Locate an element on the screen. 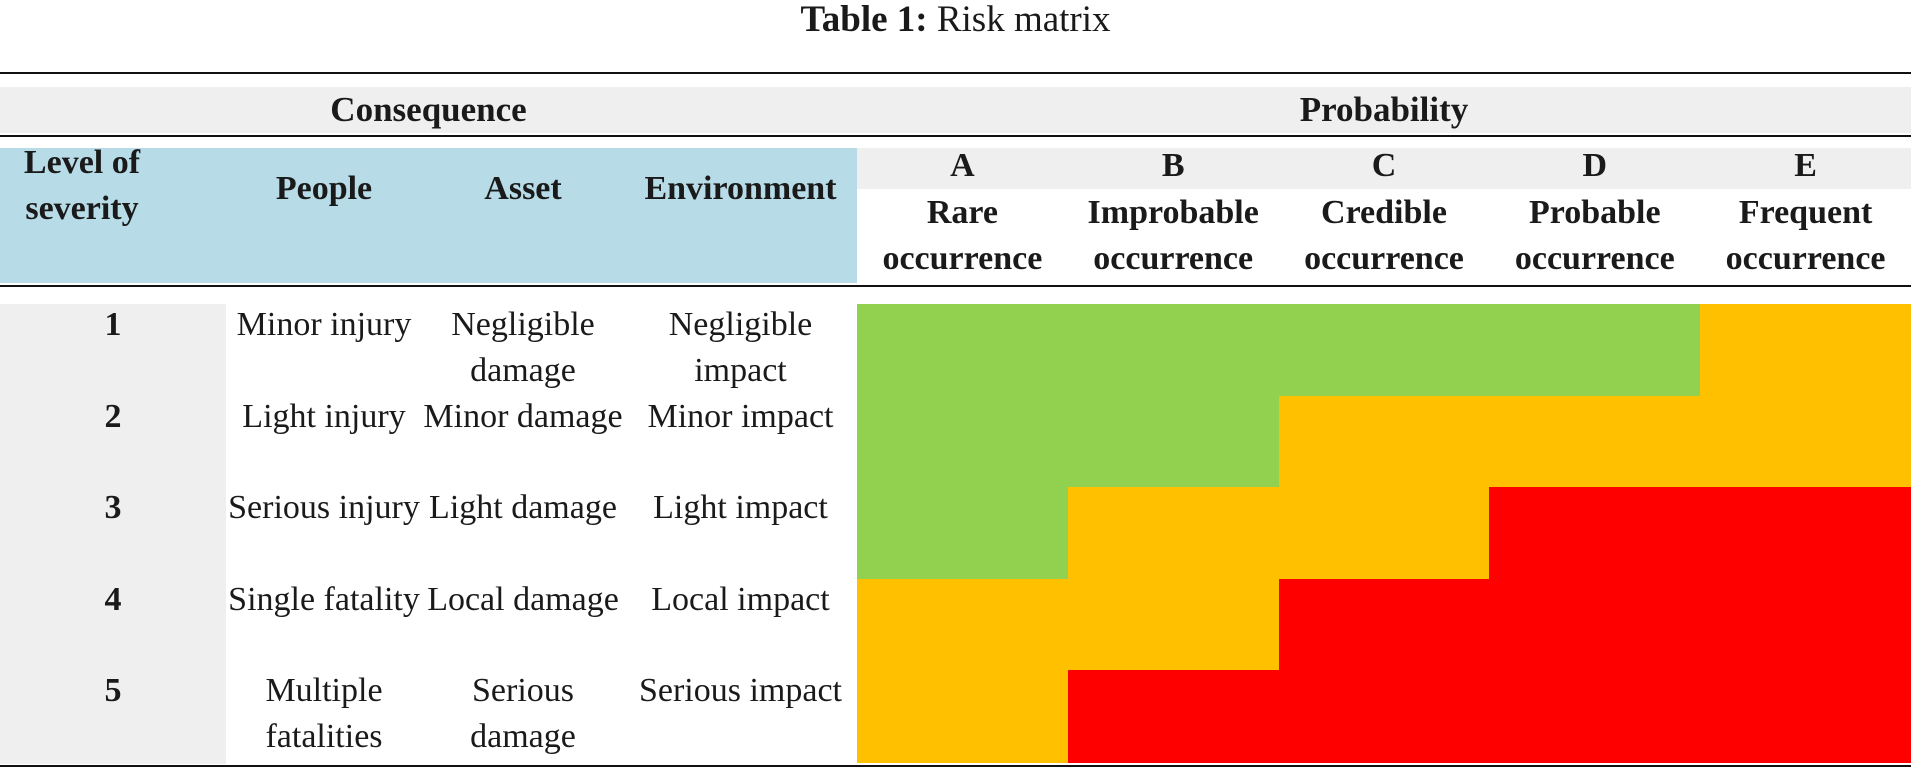 The image size is (1911, 772). probability-code-e: E is located at coordinates (1805, 165).